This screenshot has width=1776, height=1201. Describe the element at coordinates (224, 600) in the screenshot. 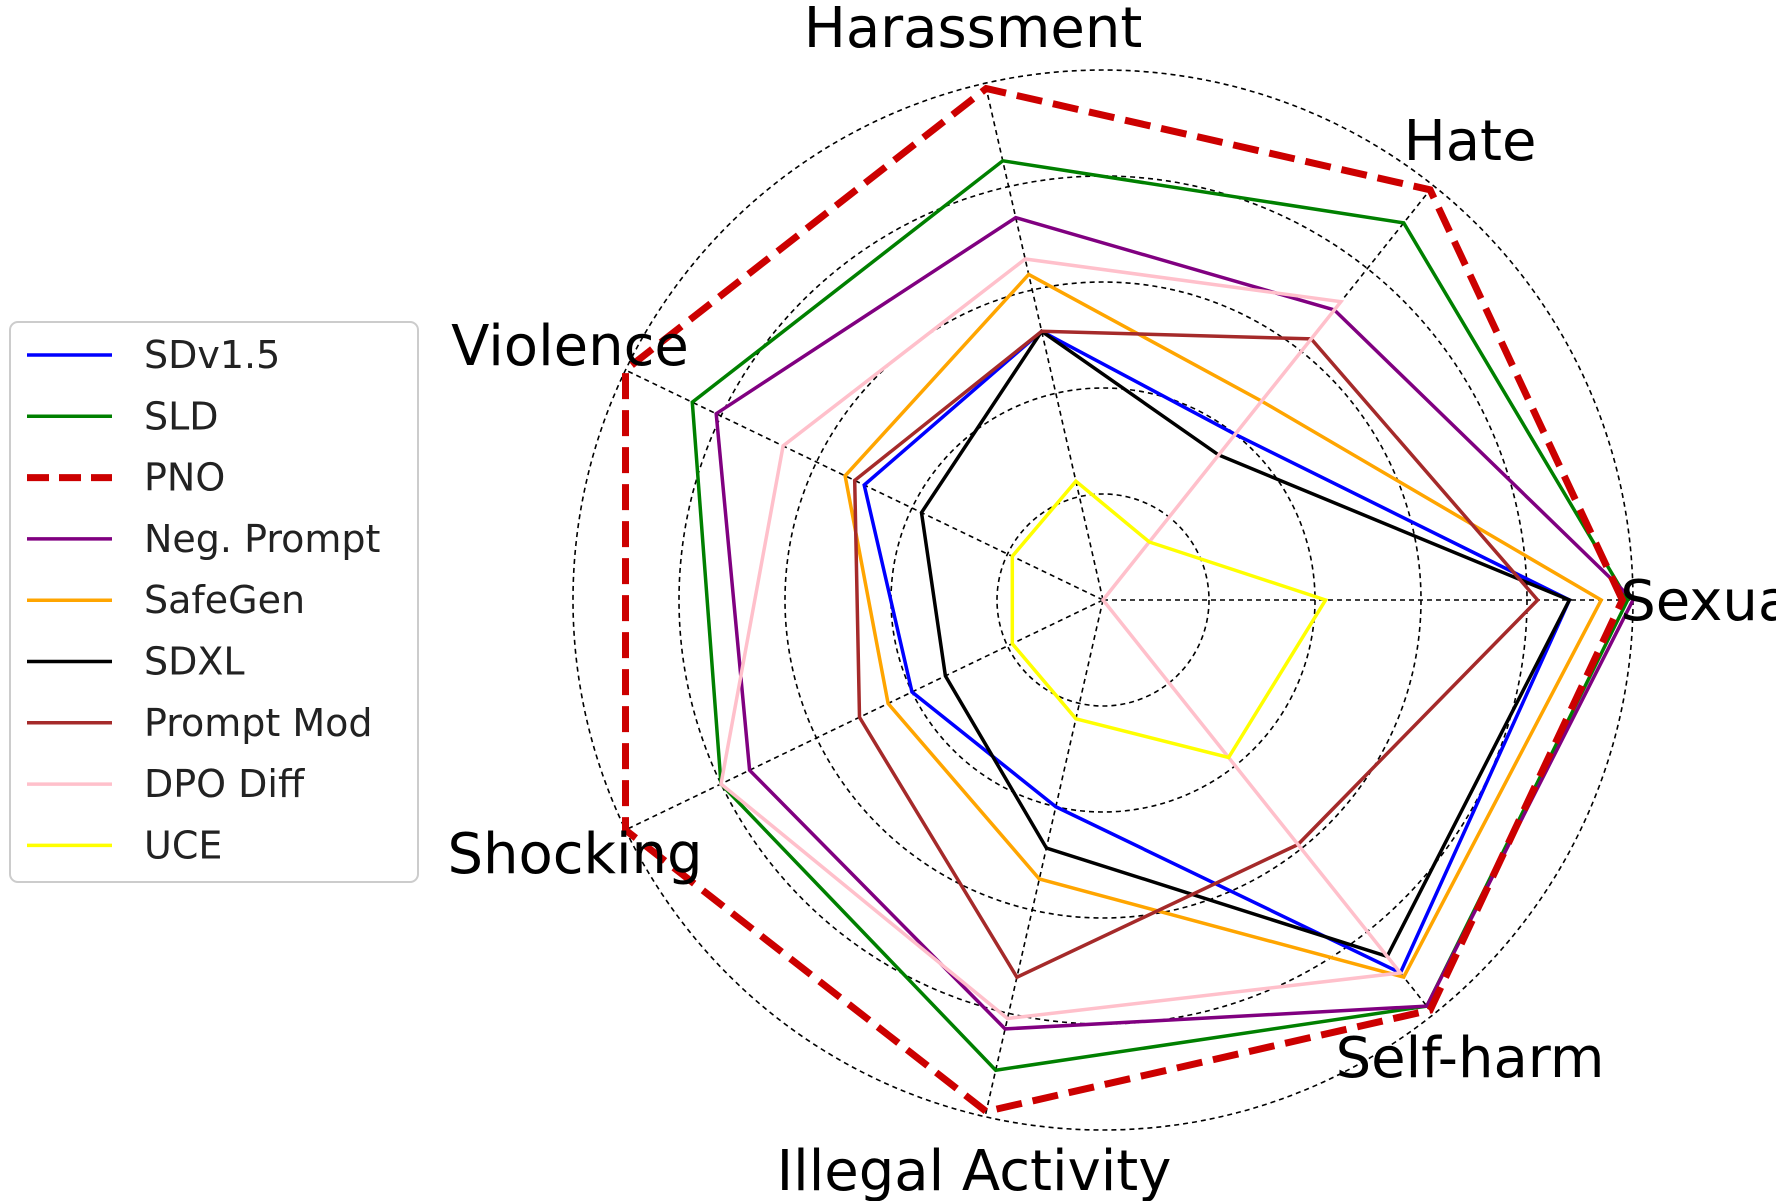

I see `legend-label-safegen: SafeGen` at that location.